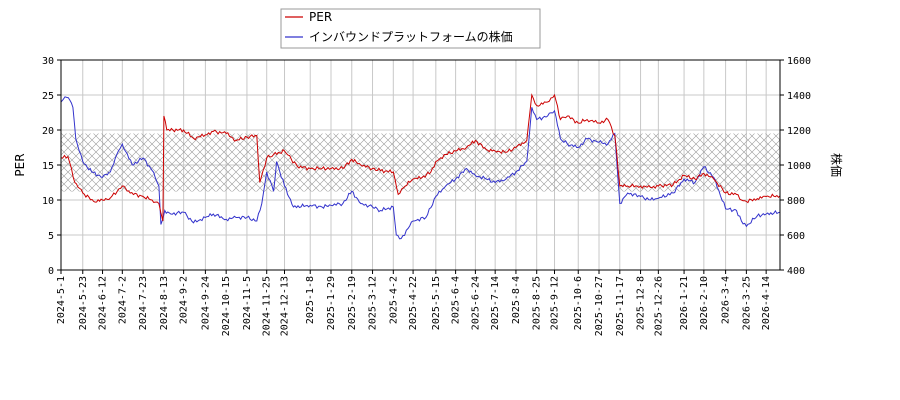 The height and width of the screenshot is (400, 900). Describe the element at coordinates (456, 300) in the screenshot. I see `x-tick-label: 2025-6-4` at that location.